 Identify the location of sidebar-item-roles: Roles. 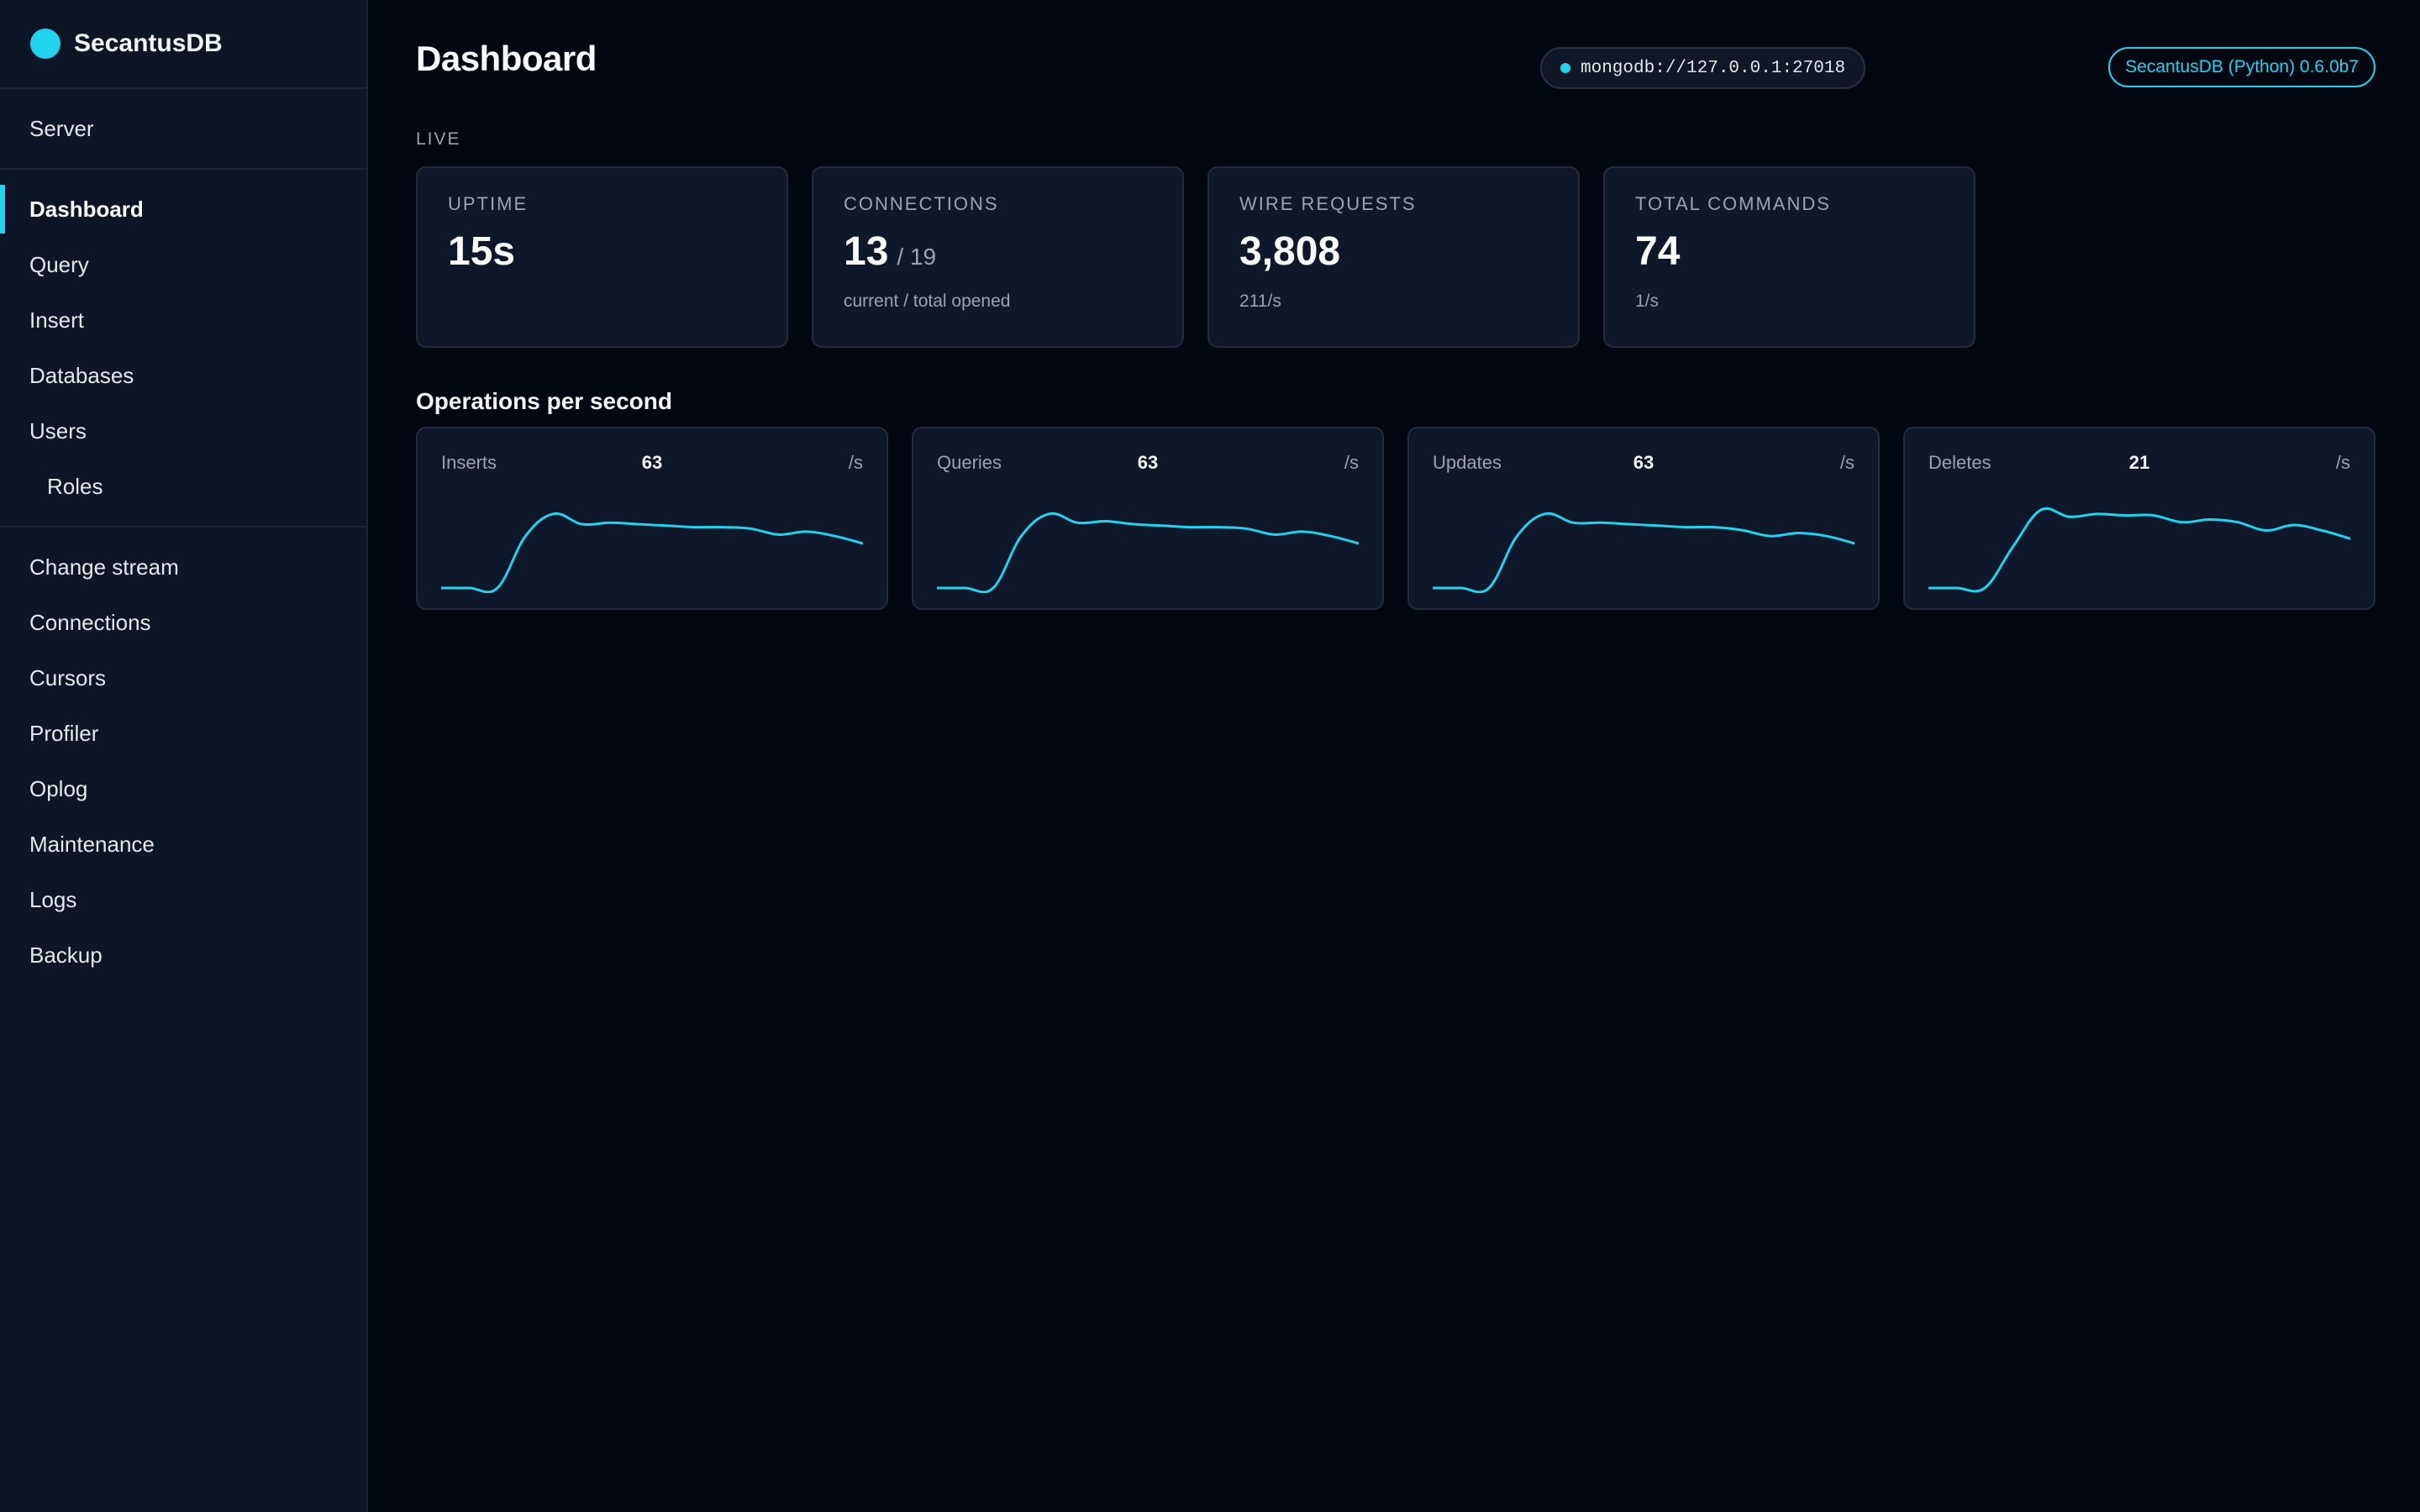
(75, 486).